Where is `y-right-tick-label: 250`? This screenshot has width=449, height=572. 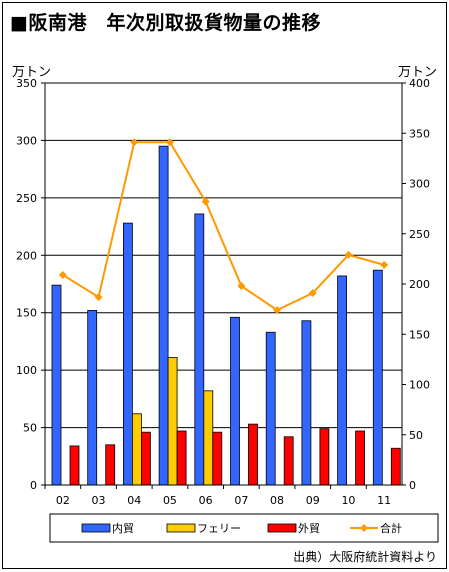
y-right-tick-label: 250 is located at coordinates (419, 234).